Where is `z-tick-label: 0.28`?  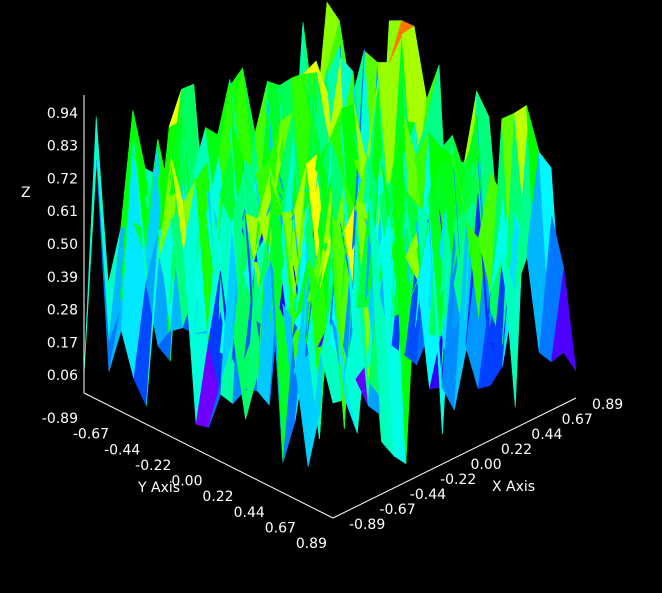 z-tick-label: 0.28 is located at coordinates (62, 311).